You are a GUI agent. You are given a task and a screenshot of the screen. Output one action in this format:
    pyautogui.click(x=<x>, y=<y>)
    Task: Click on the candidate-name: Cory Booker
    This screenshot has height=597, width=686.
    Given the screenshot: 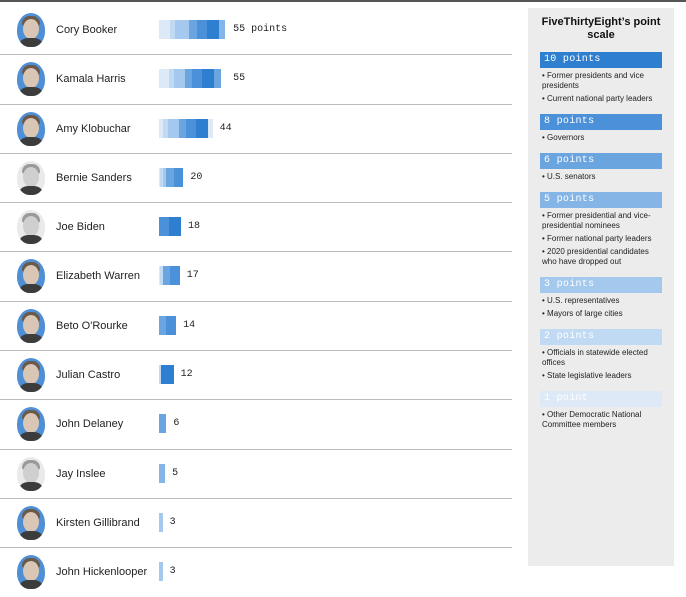 What is the action you would take?
    pyautogui.click(x=87, y=30)
    